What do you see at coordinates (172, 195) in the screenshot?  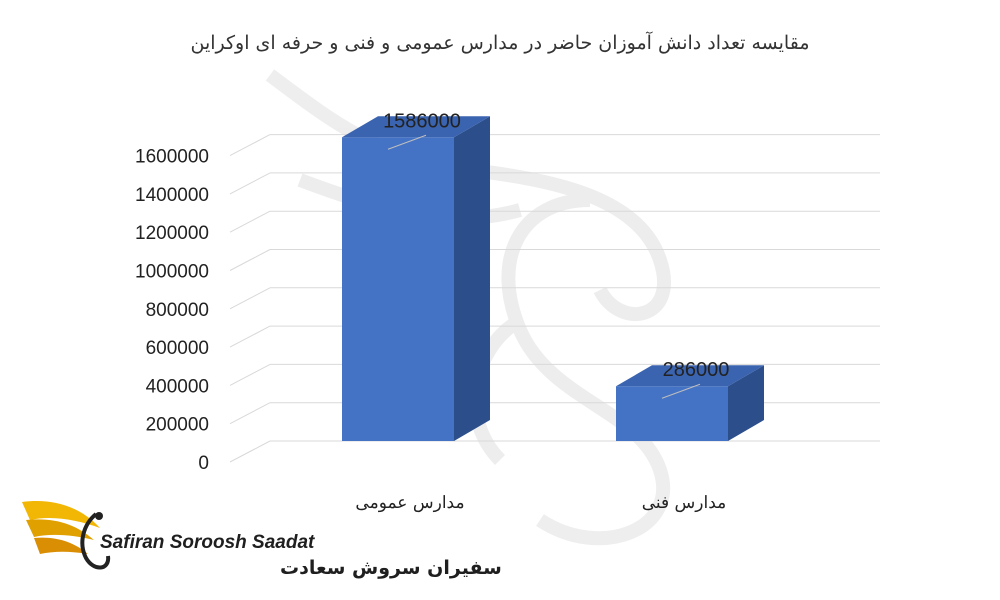 I see `y-tick-label: 1400000` at bounding box center [172, 195].